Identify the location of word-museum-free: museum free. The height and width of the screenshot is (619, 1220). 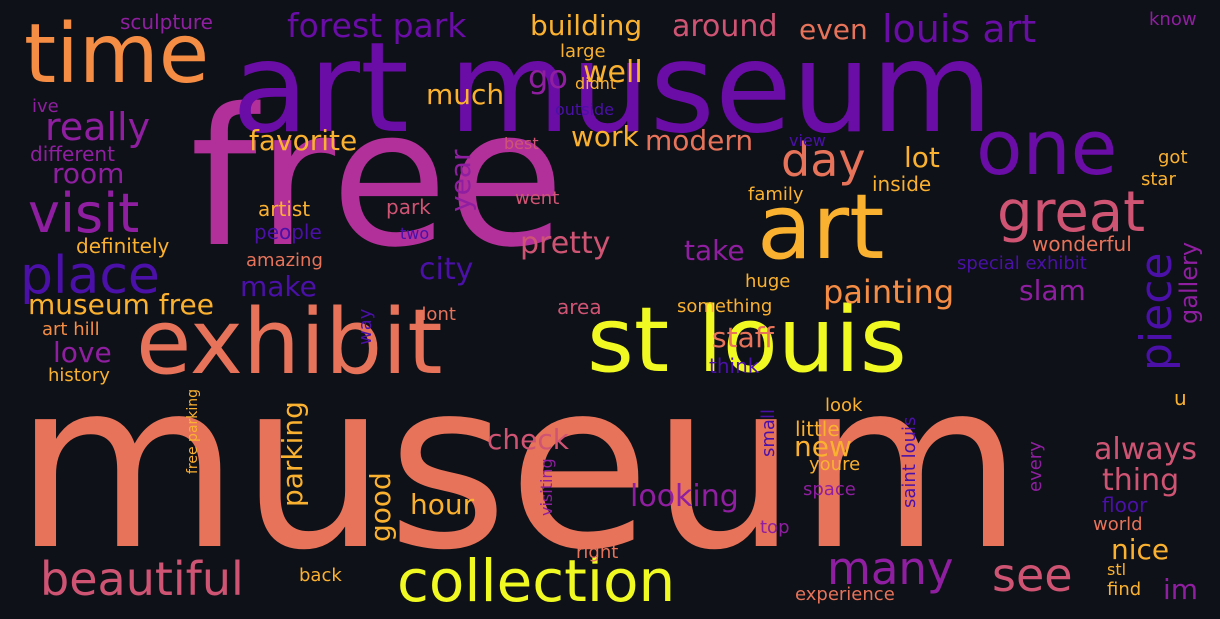
(121, 304).